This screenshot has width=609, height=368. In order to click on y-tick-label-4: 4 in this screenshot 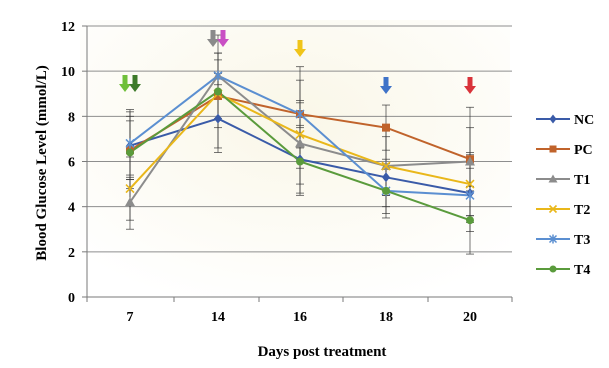, I will do `click(71, 208)`.